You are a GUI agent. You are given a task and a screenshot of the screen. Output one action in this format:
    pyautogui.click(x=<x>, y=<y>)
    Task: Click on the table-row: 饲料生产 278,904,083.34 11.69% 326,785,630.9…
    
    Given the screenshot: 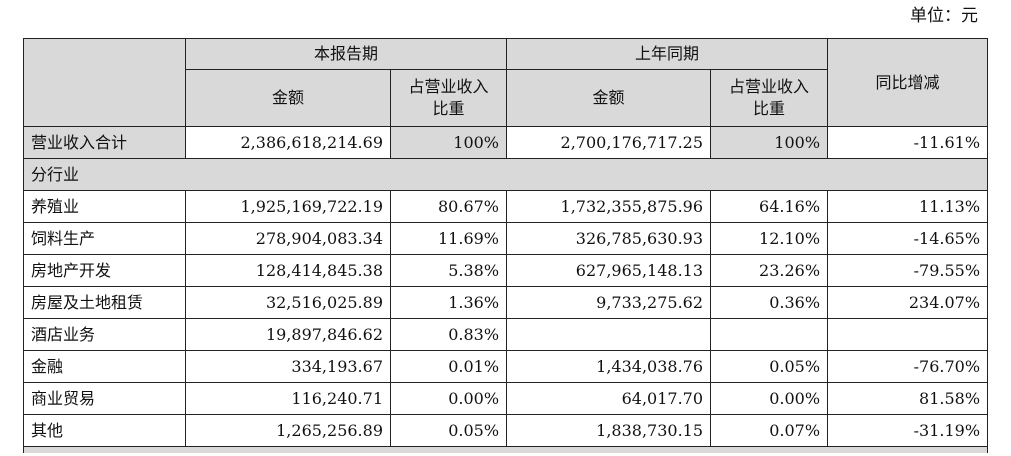 What is the action you would take?
    pyautogui.click(x=506, y=238)
    